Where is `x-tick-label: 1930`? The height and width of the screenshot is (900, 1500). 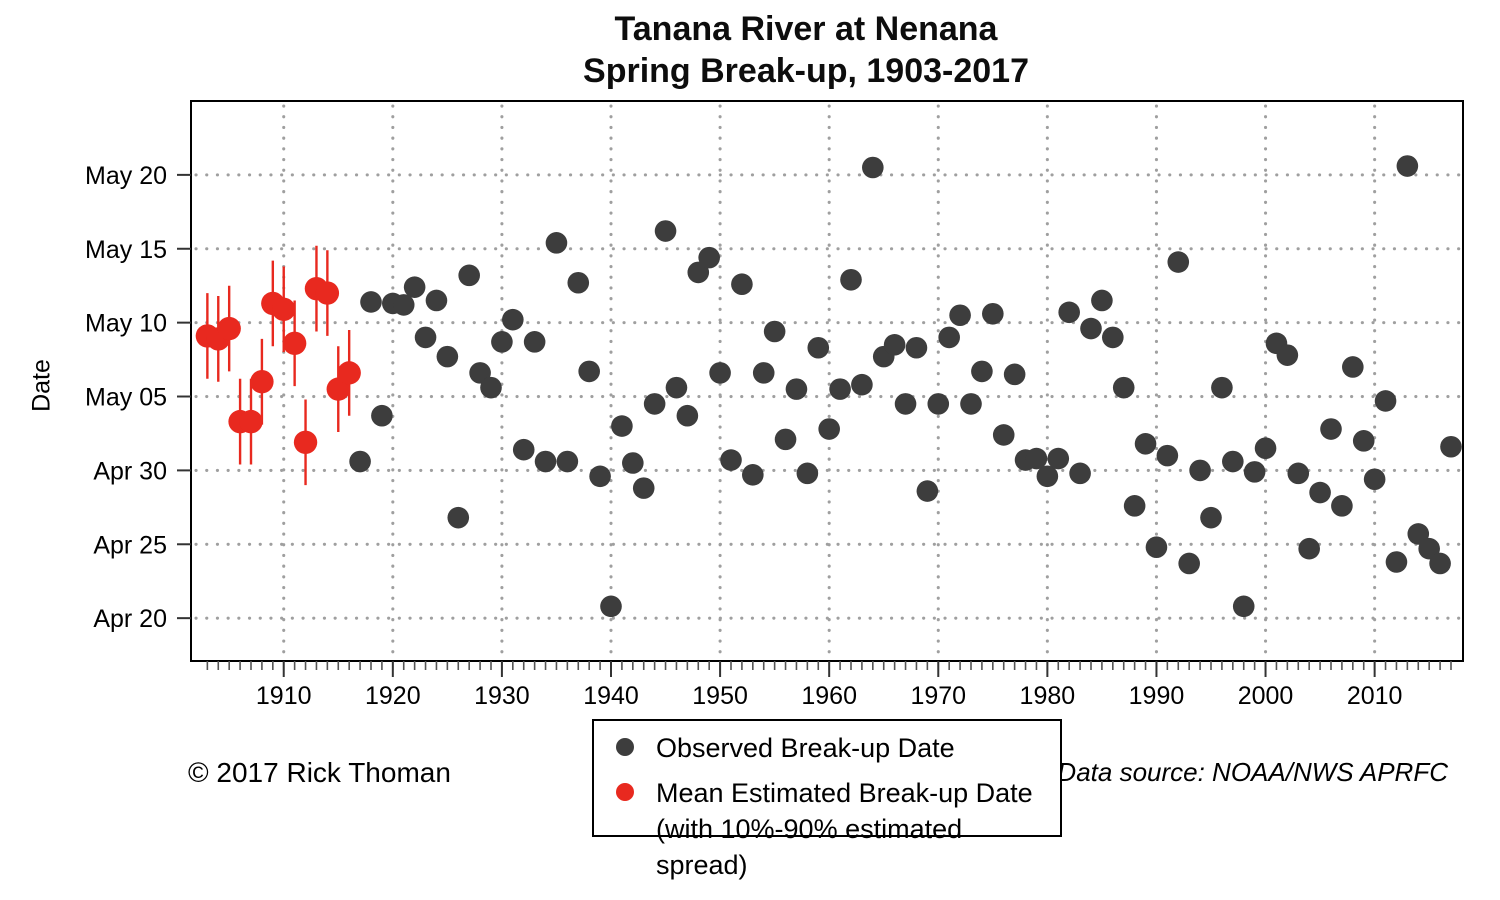 x-tick-label: 1930 is located at coordinates (502, 696).